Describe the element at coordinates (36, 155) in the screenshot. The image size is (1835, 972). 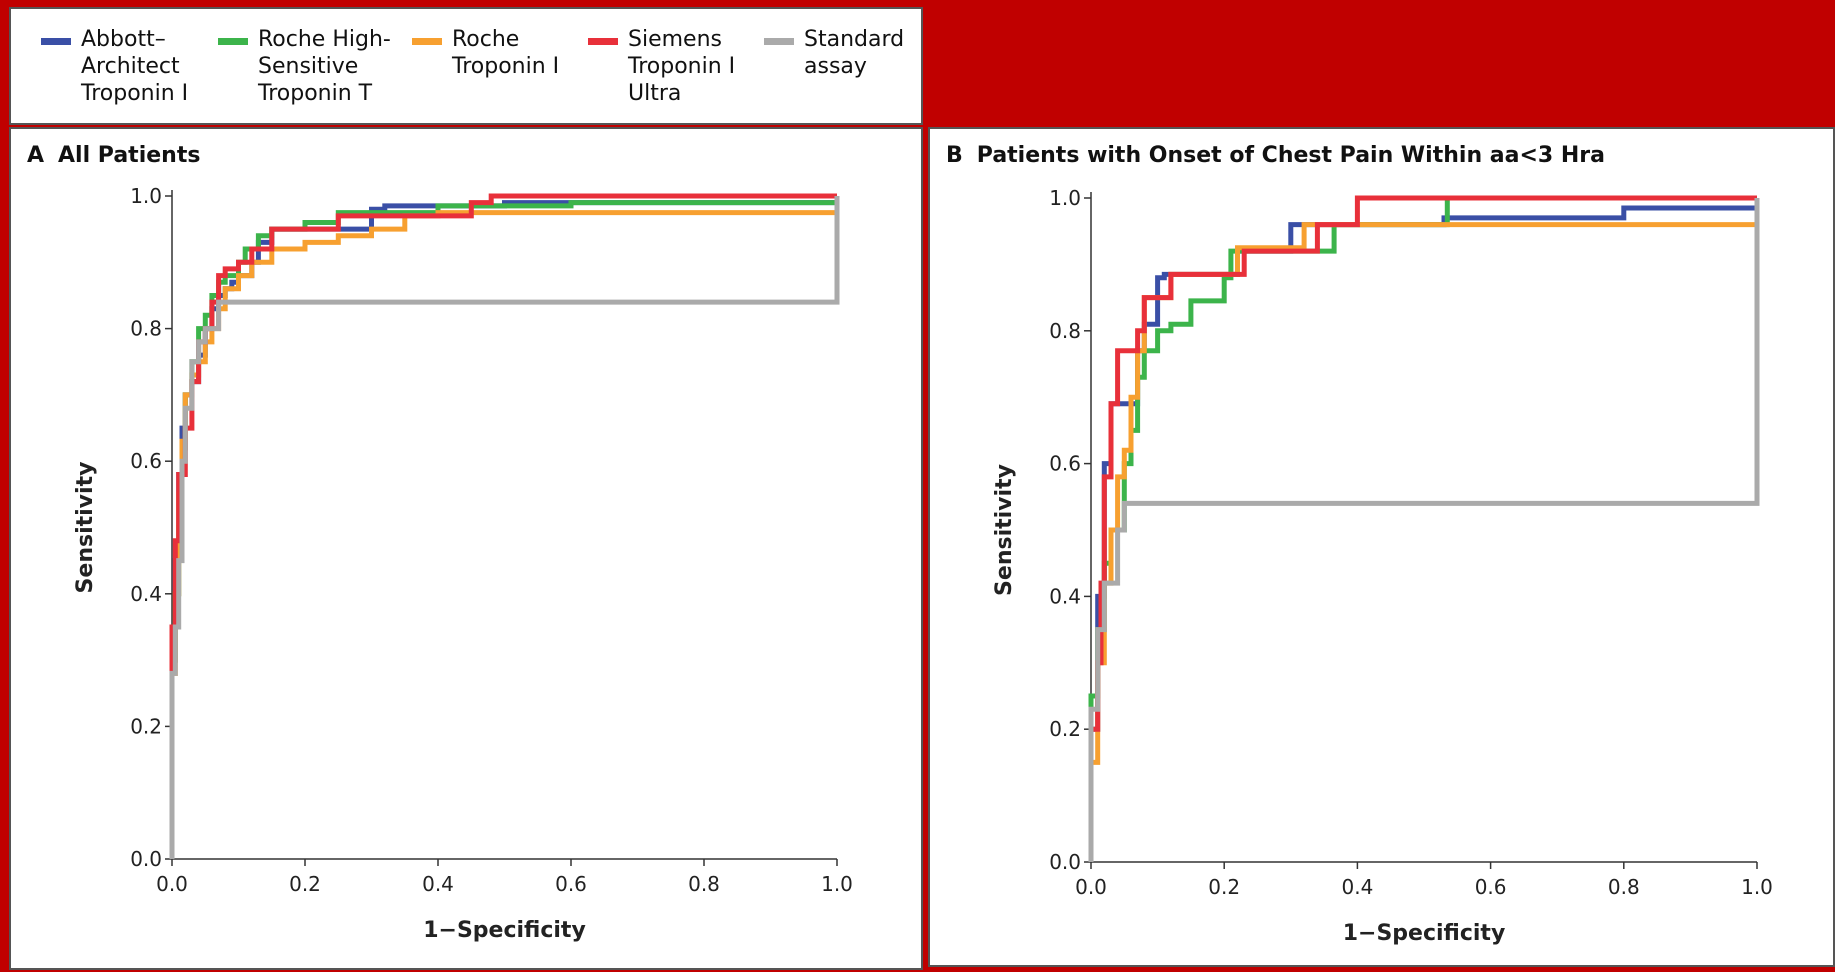
I see `panel-a-letter: A` at that location.